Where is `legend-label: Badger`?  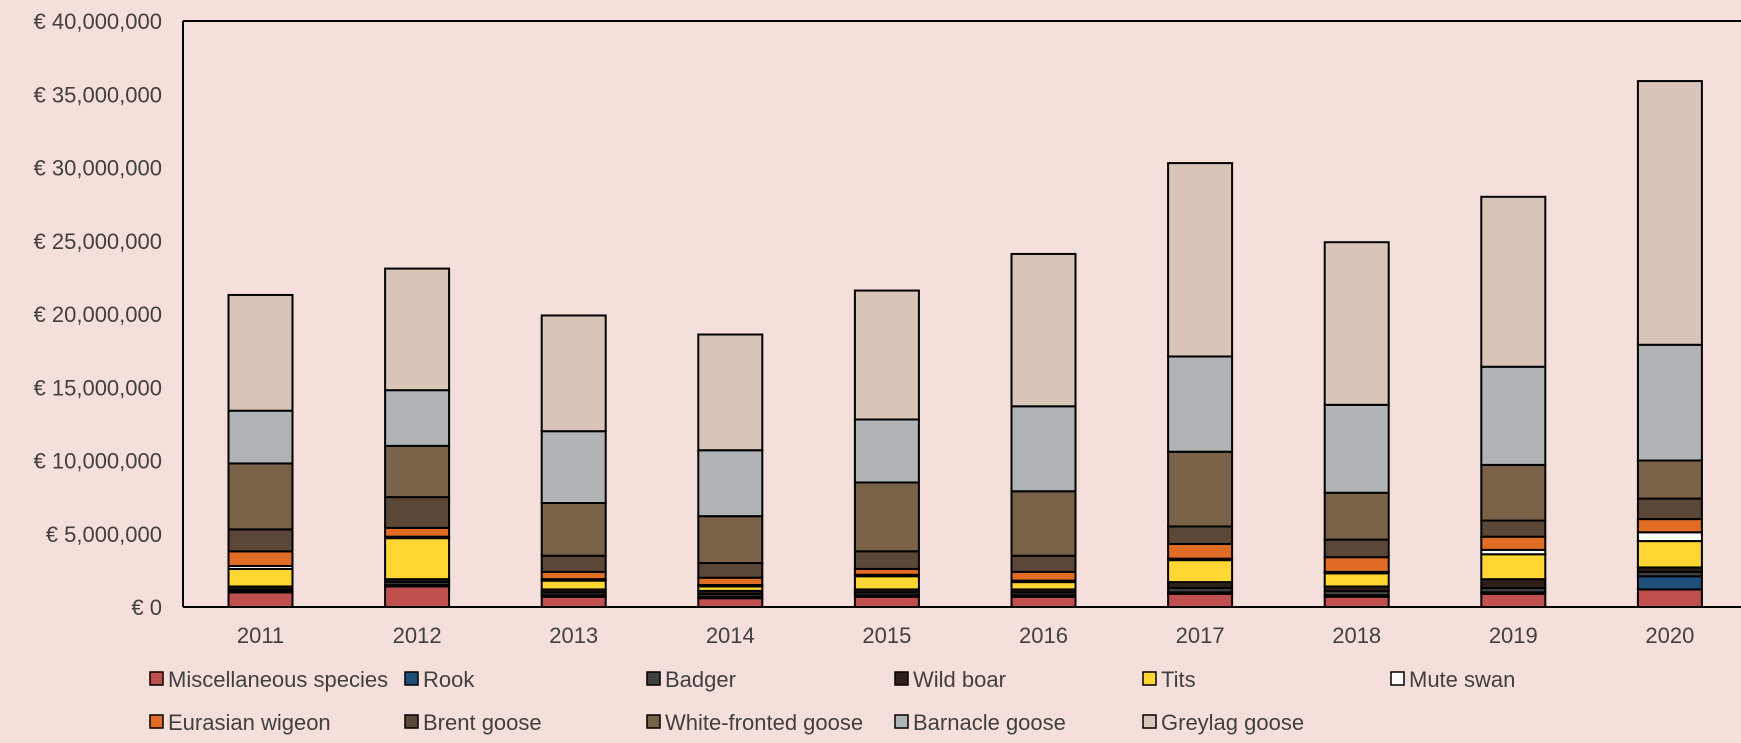 legend-label: Badger is located at coordinates (700, 679).